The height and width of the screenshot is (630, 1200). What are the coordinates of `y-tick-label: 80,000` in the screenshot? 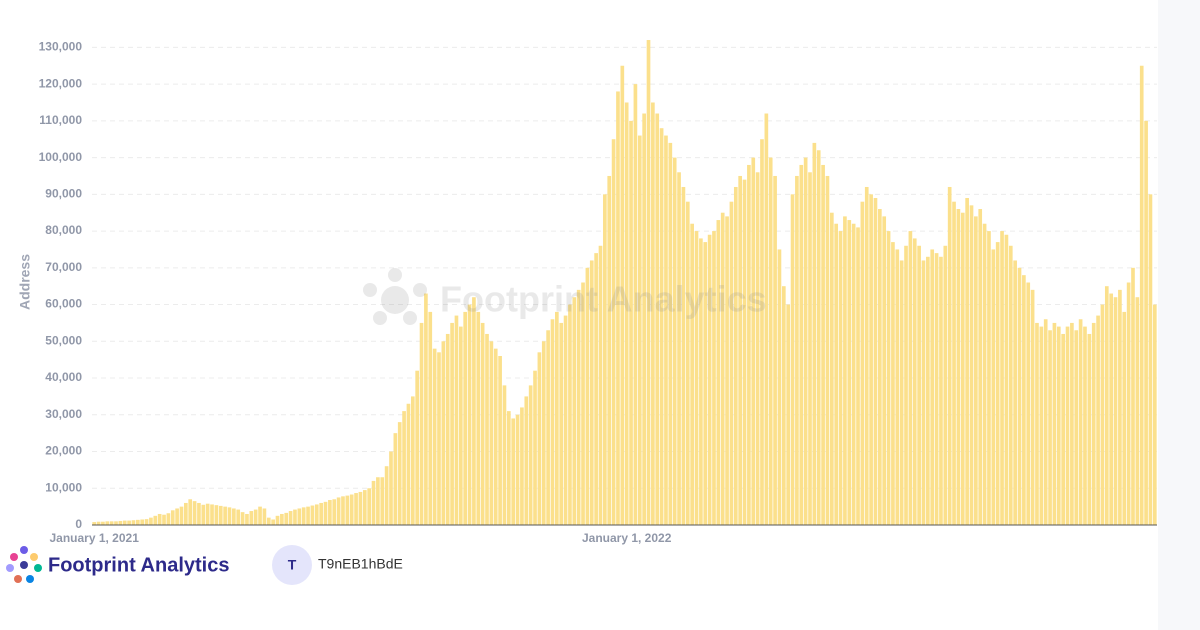 It's located at (63, 230).